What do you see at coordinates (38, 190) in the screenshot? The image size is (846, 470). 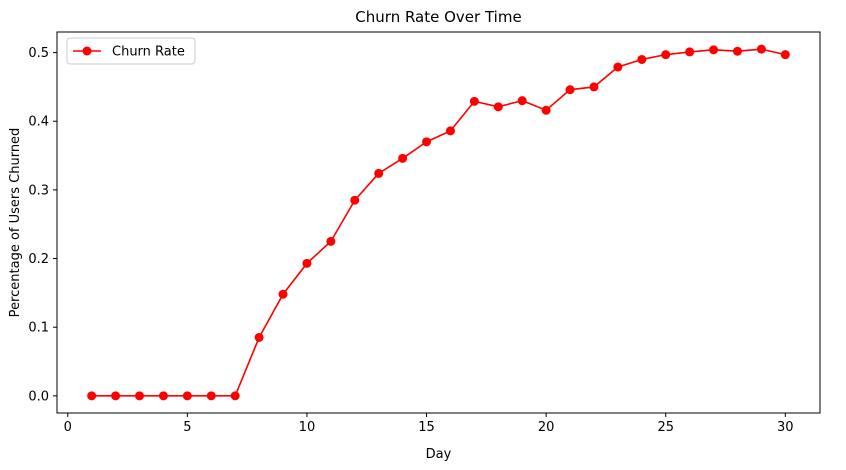 I see `y-tick-label: 0.3` at bounding box center [38, 190].